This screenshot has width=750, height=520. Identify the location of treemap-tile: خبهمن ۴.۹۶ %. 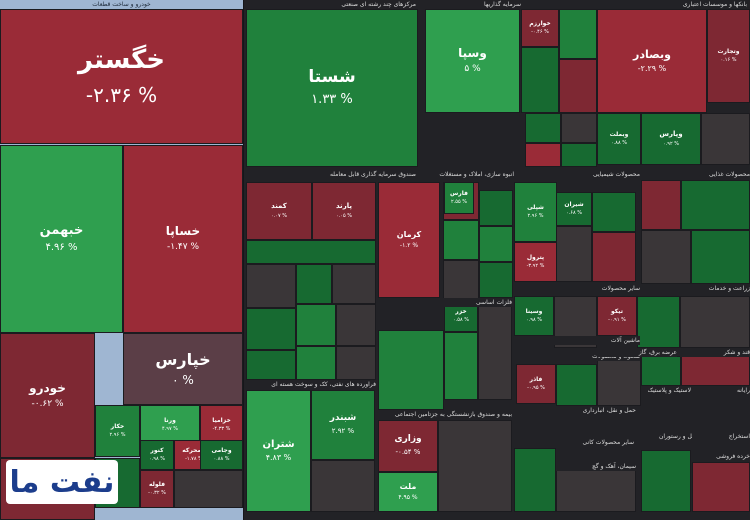
(61, 239).